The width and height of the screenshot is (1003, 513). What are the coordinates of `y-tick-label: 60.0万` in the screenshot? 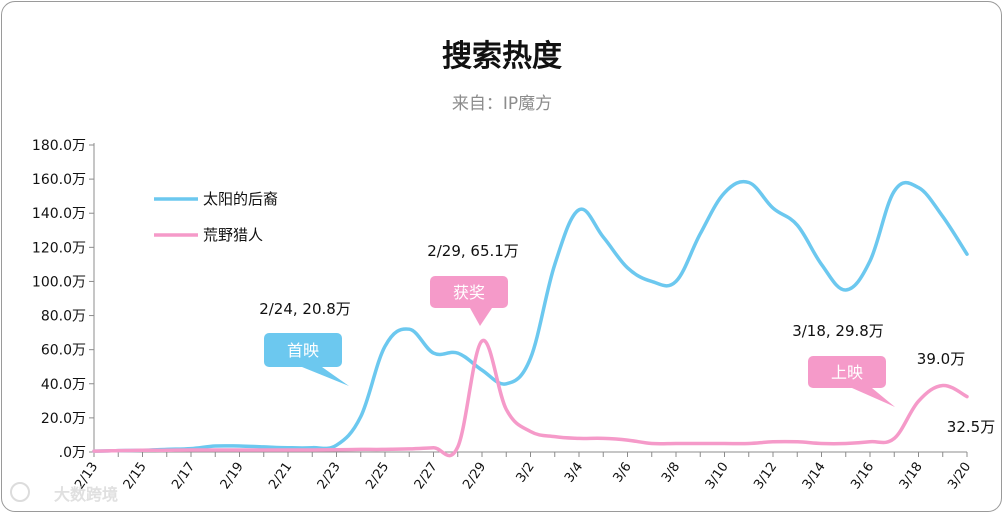 It's located at (63, 351).